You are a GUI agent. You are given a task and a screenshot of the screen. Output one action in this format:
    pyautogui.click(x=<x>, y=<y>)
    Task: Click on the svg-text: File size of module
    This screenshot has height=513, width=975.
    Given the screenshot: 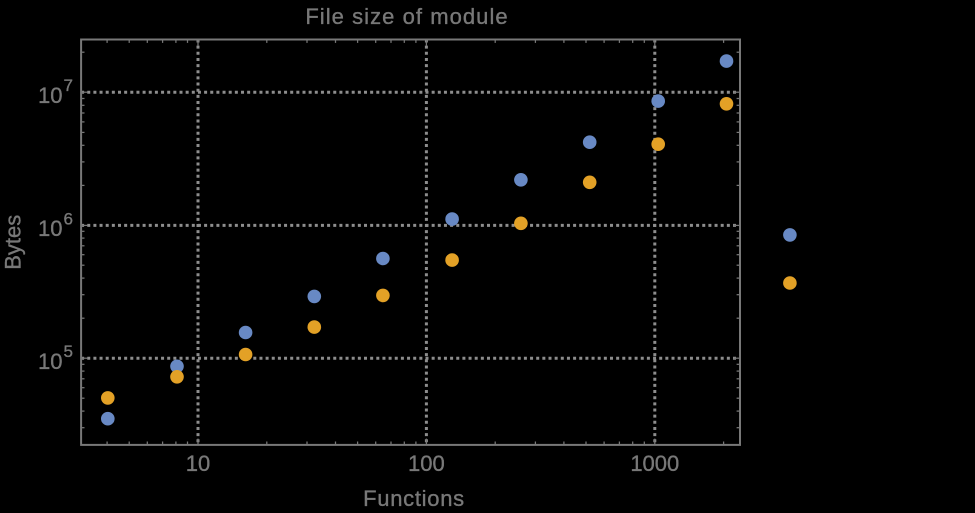 What is the action you would take?
    pyautogui.click(x=406, y=16)
    